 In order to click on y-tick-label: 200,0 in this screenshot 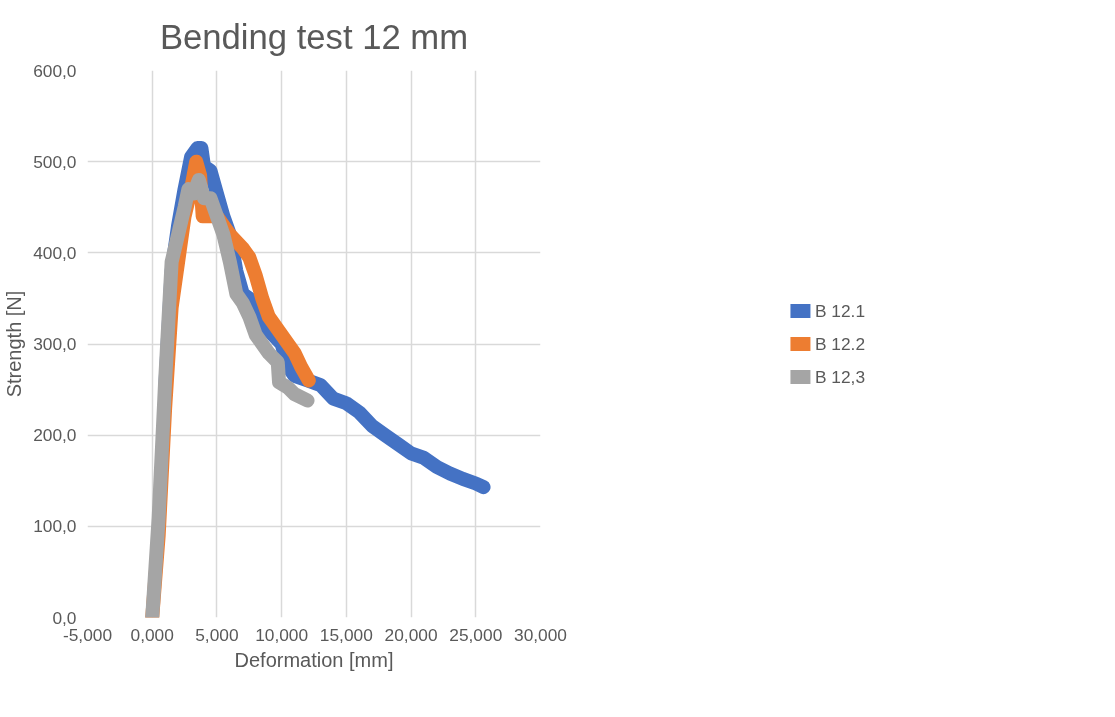, I will do `click(55, 435)`.